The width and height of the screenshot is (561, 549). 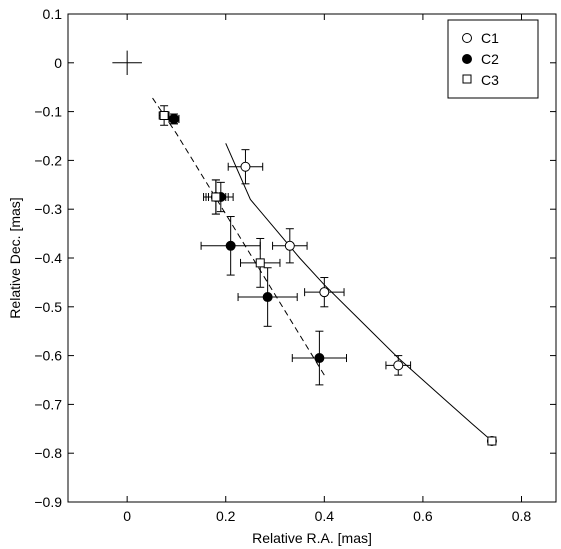 What do you see at coordinates (490, 80) in the screenshot?
I see `legend-label-c3: C3` at bounding box center [490, 80].